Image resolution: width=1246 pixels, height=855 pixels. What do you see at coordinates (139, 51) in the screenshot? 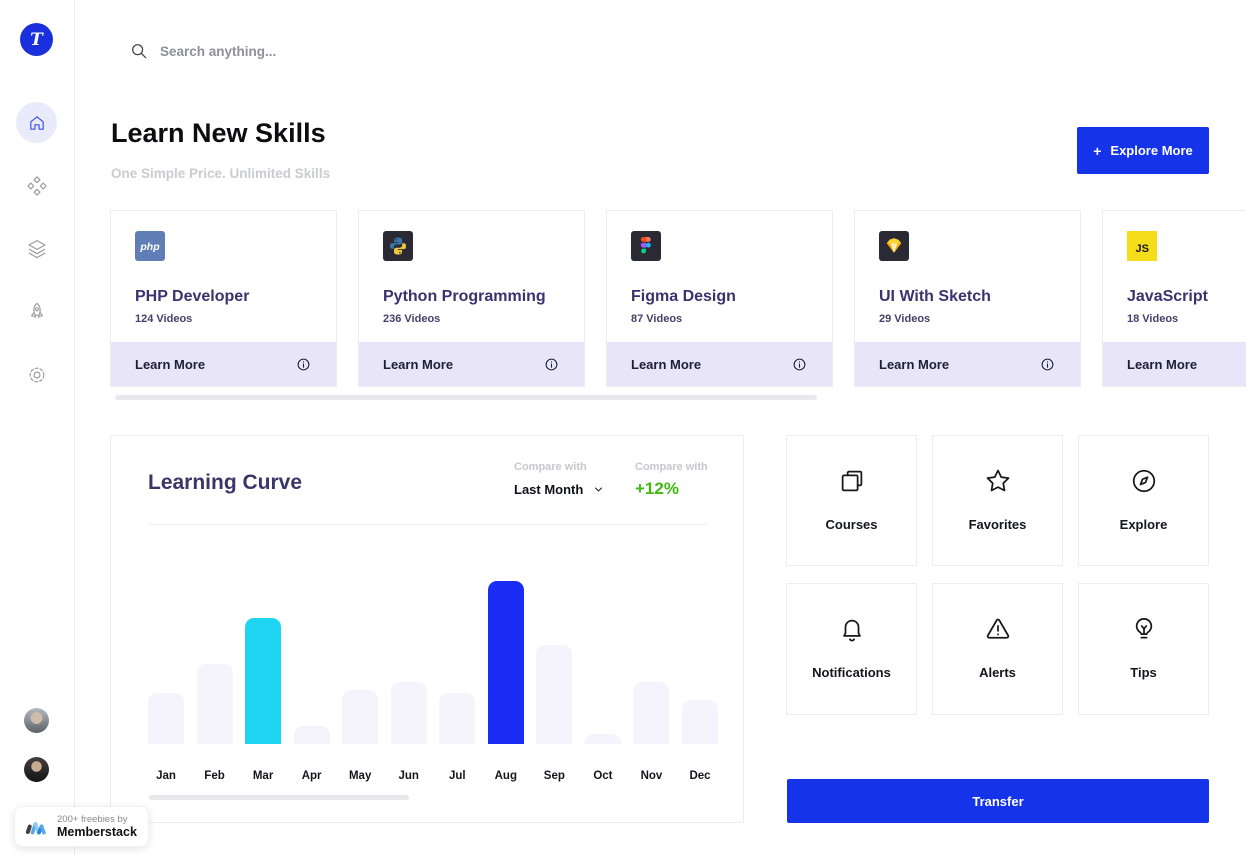
I see `search-icon` at bounding box center [139, 51].